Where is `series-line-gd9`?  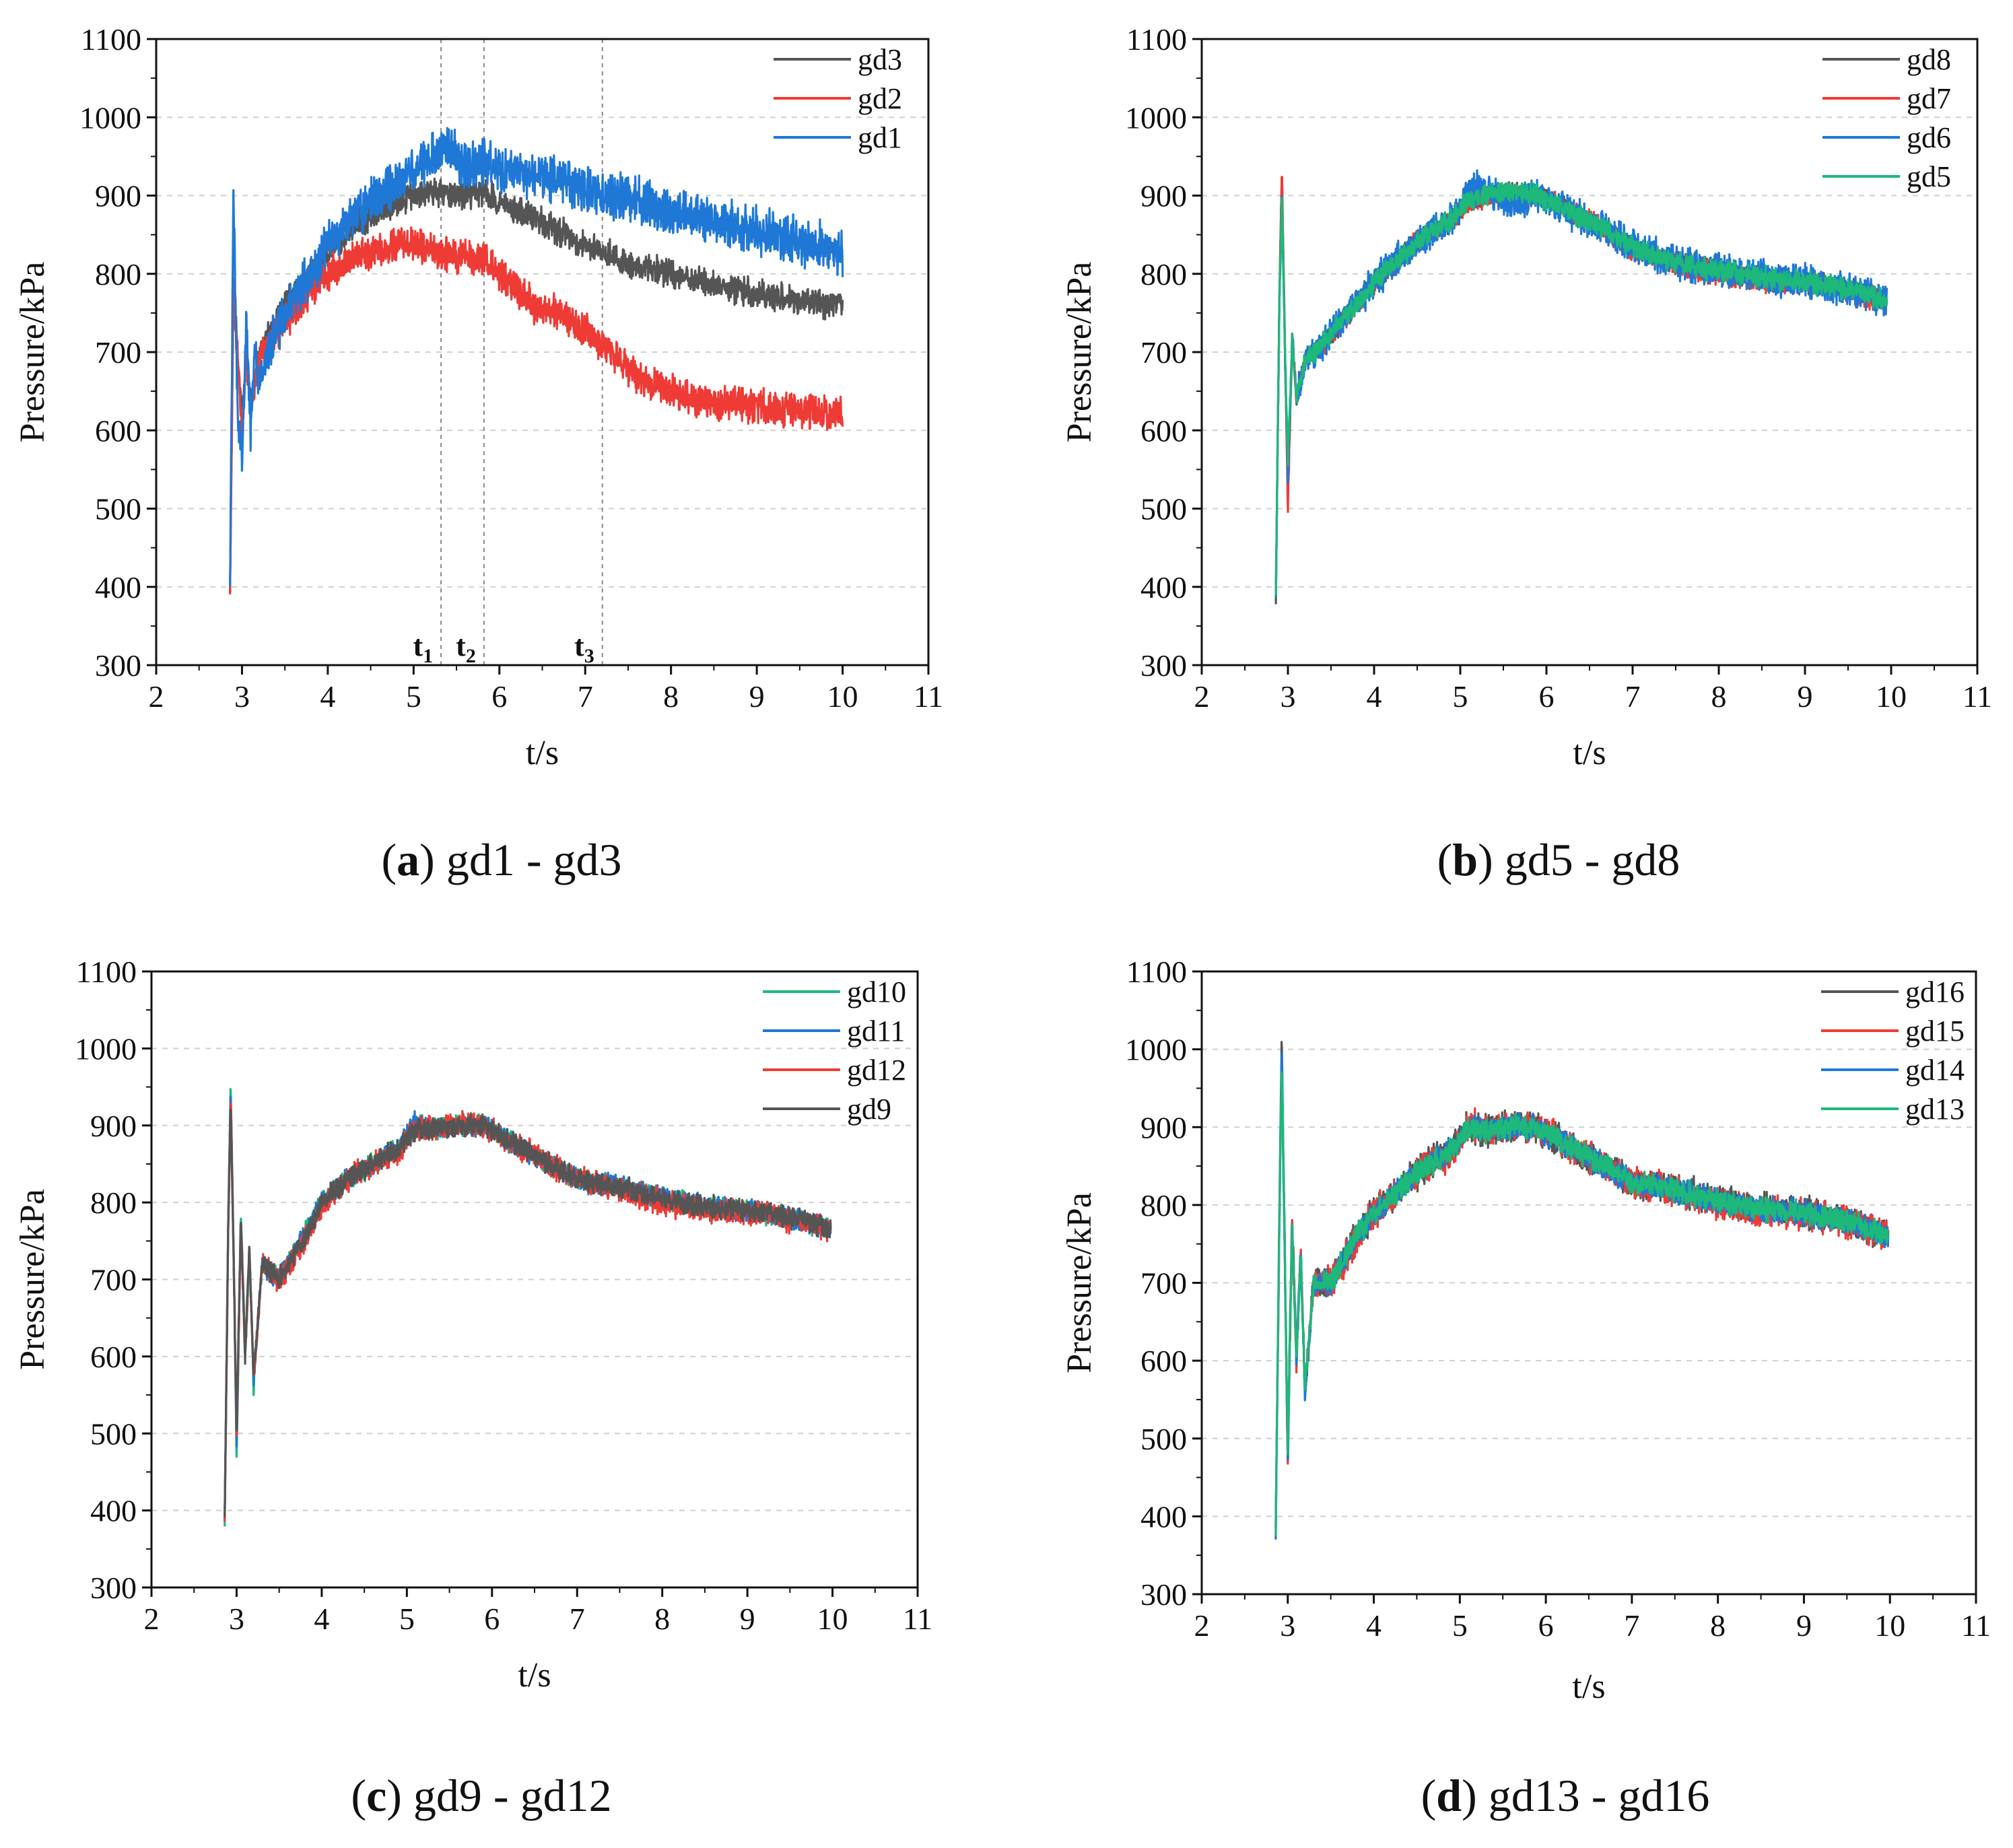
series-line-gd9 is located at coordinates (528, 1312).